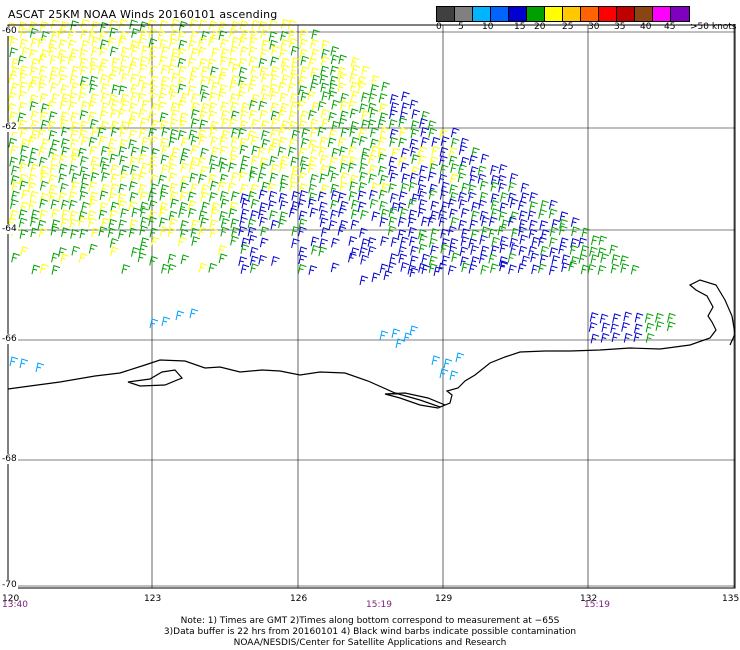  I want to click on lat-label: -68, so click(10, 459).